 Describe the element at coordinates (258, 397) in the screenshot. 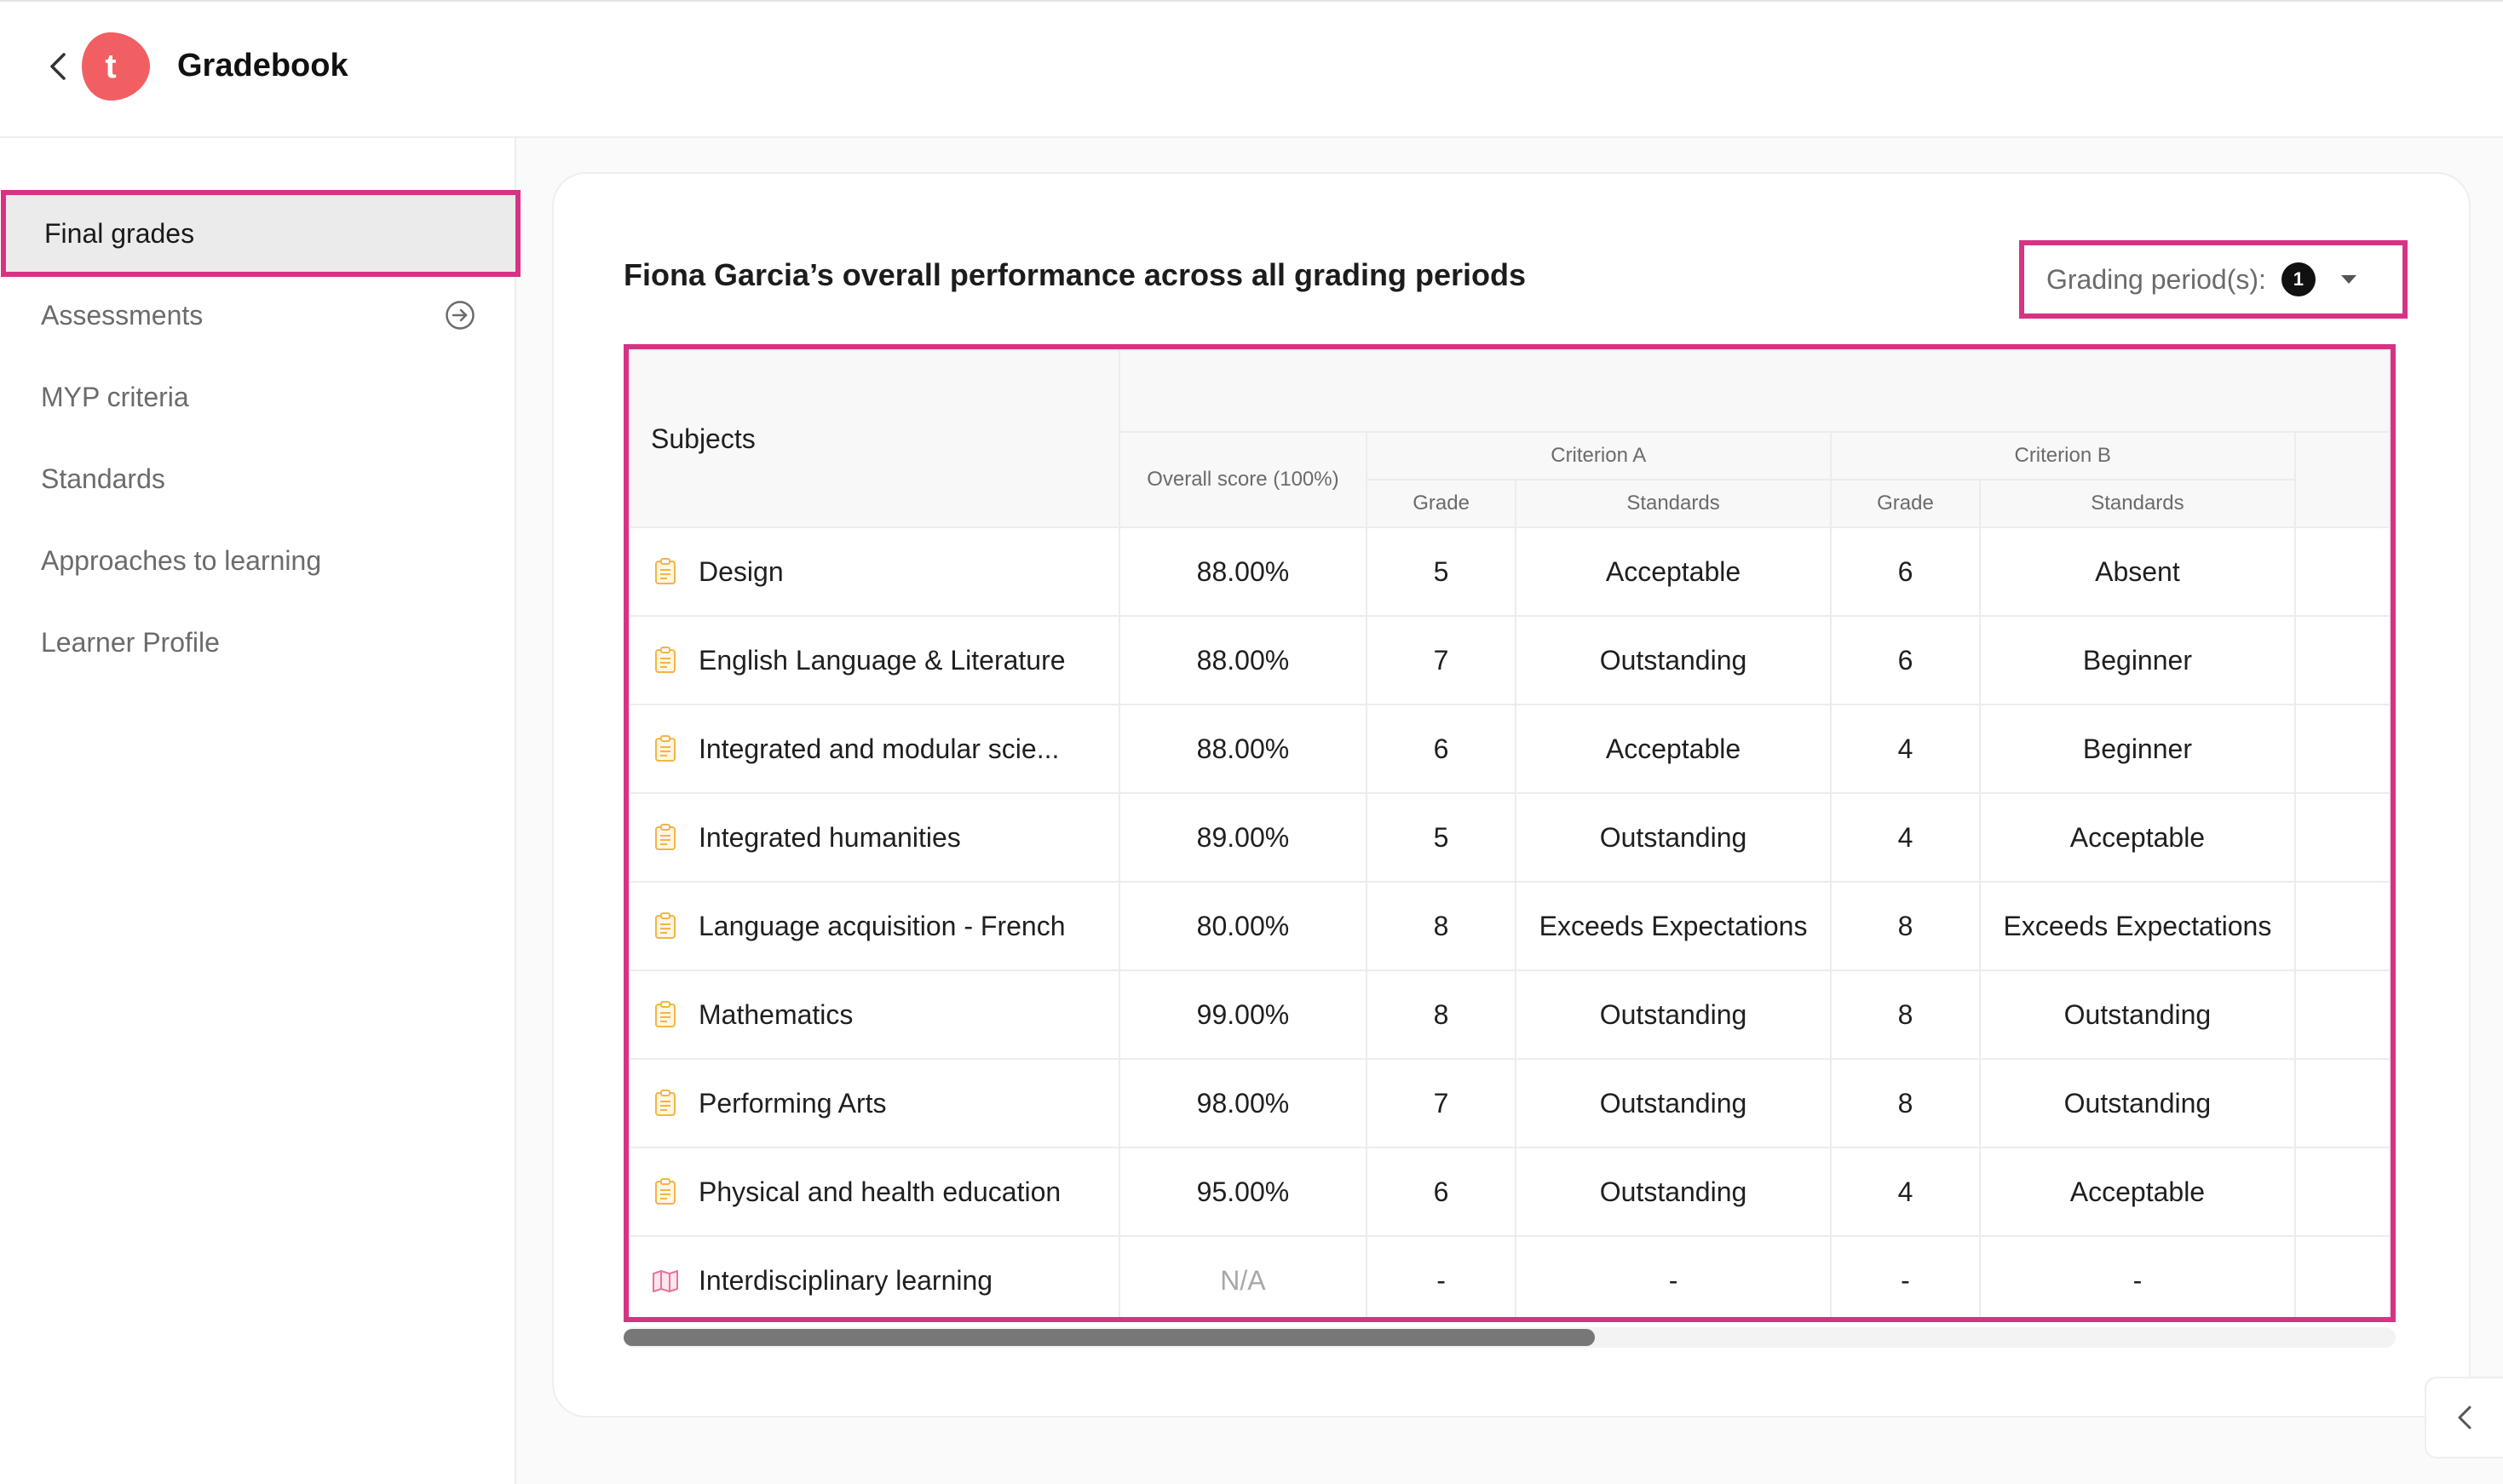

I see `sidebar-item-myp-criteria: MYP criteria` at that location.